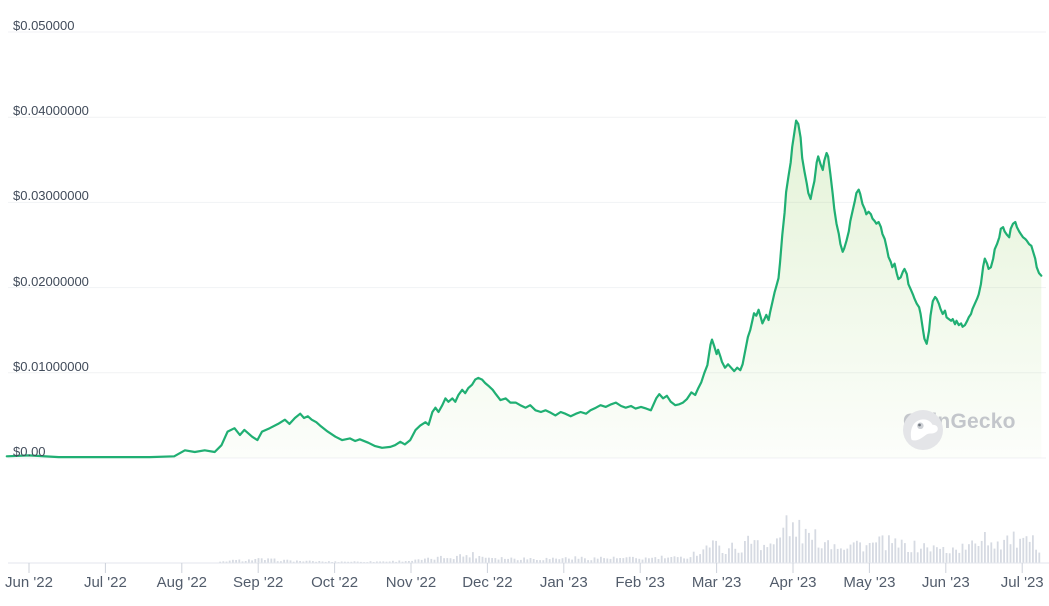  I want to click on x-axis-label: Jun '23, so click(945, 582).